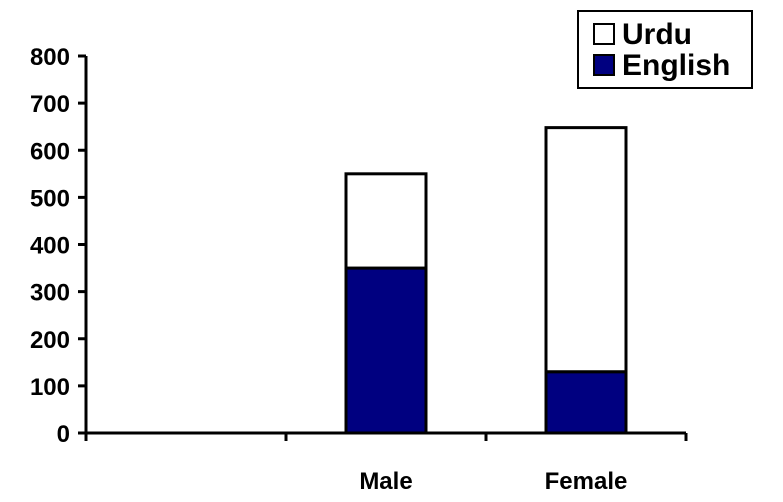 This screenshot has width=783, height=502. What do you see at coordinates (604, 34) in the screenshot?
I see `legend-swatch-urdu` at bounding box center [604, 34].